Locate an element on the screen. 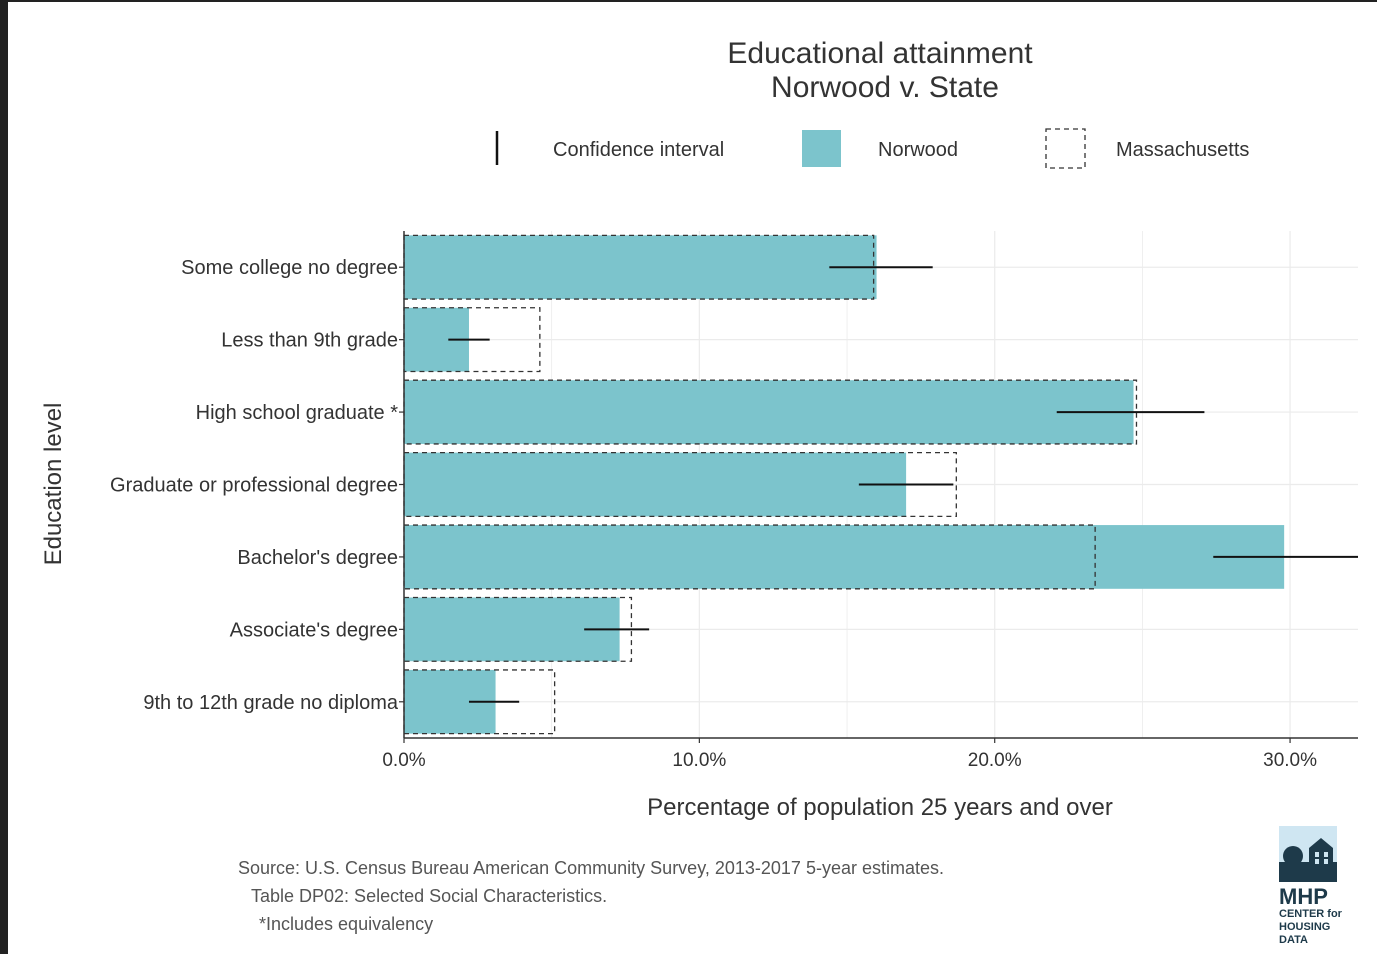 This screenshot has height=954, width=1377. category-label: High school graduate * is located at coordinates (297, 413).